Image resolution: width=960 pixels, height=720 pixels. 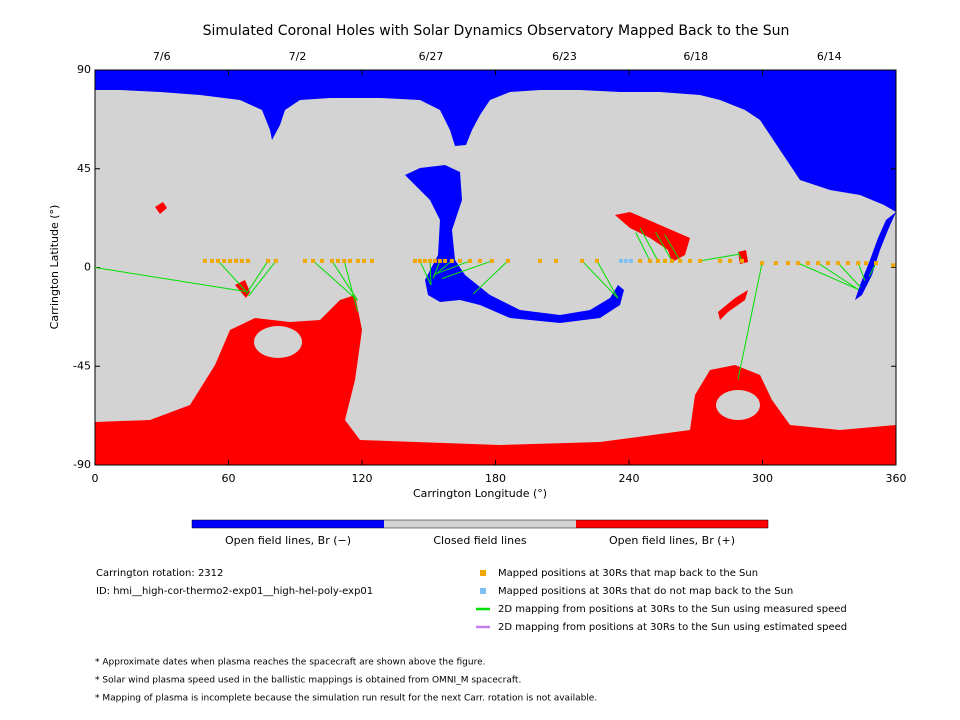 What do you see at coordinates (362, 478) in the screenshot?
I see `x-tick-label: 120` at bounding box center [362, 478].